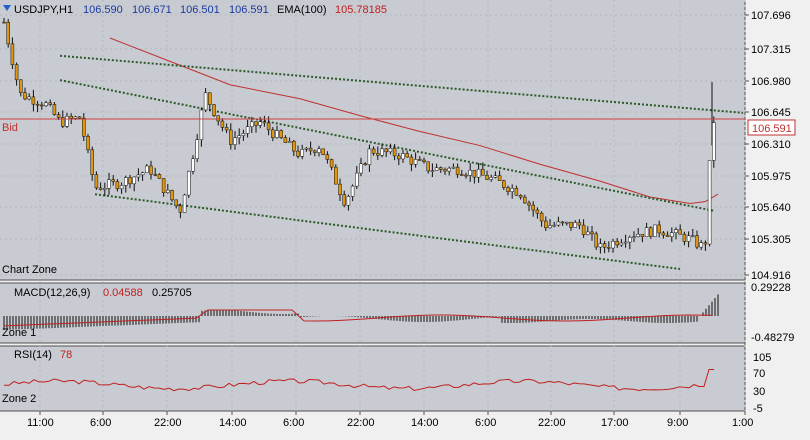 The width and height of the screenshot is (810, 440). Describe the element at coordinates (771, 276) in the screenshot. I see `price-tick-label: 104.916` at that location.